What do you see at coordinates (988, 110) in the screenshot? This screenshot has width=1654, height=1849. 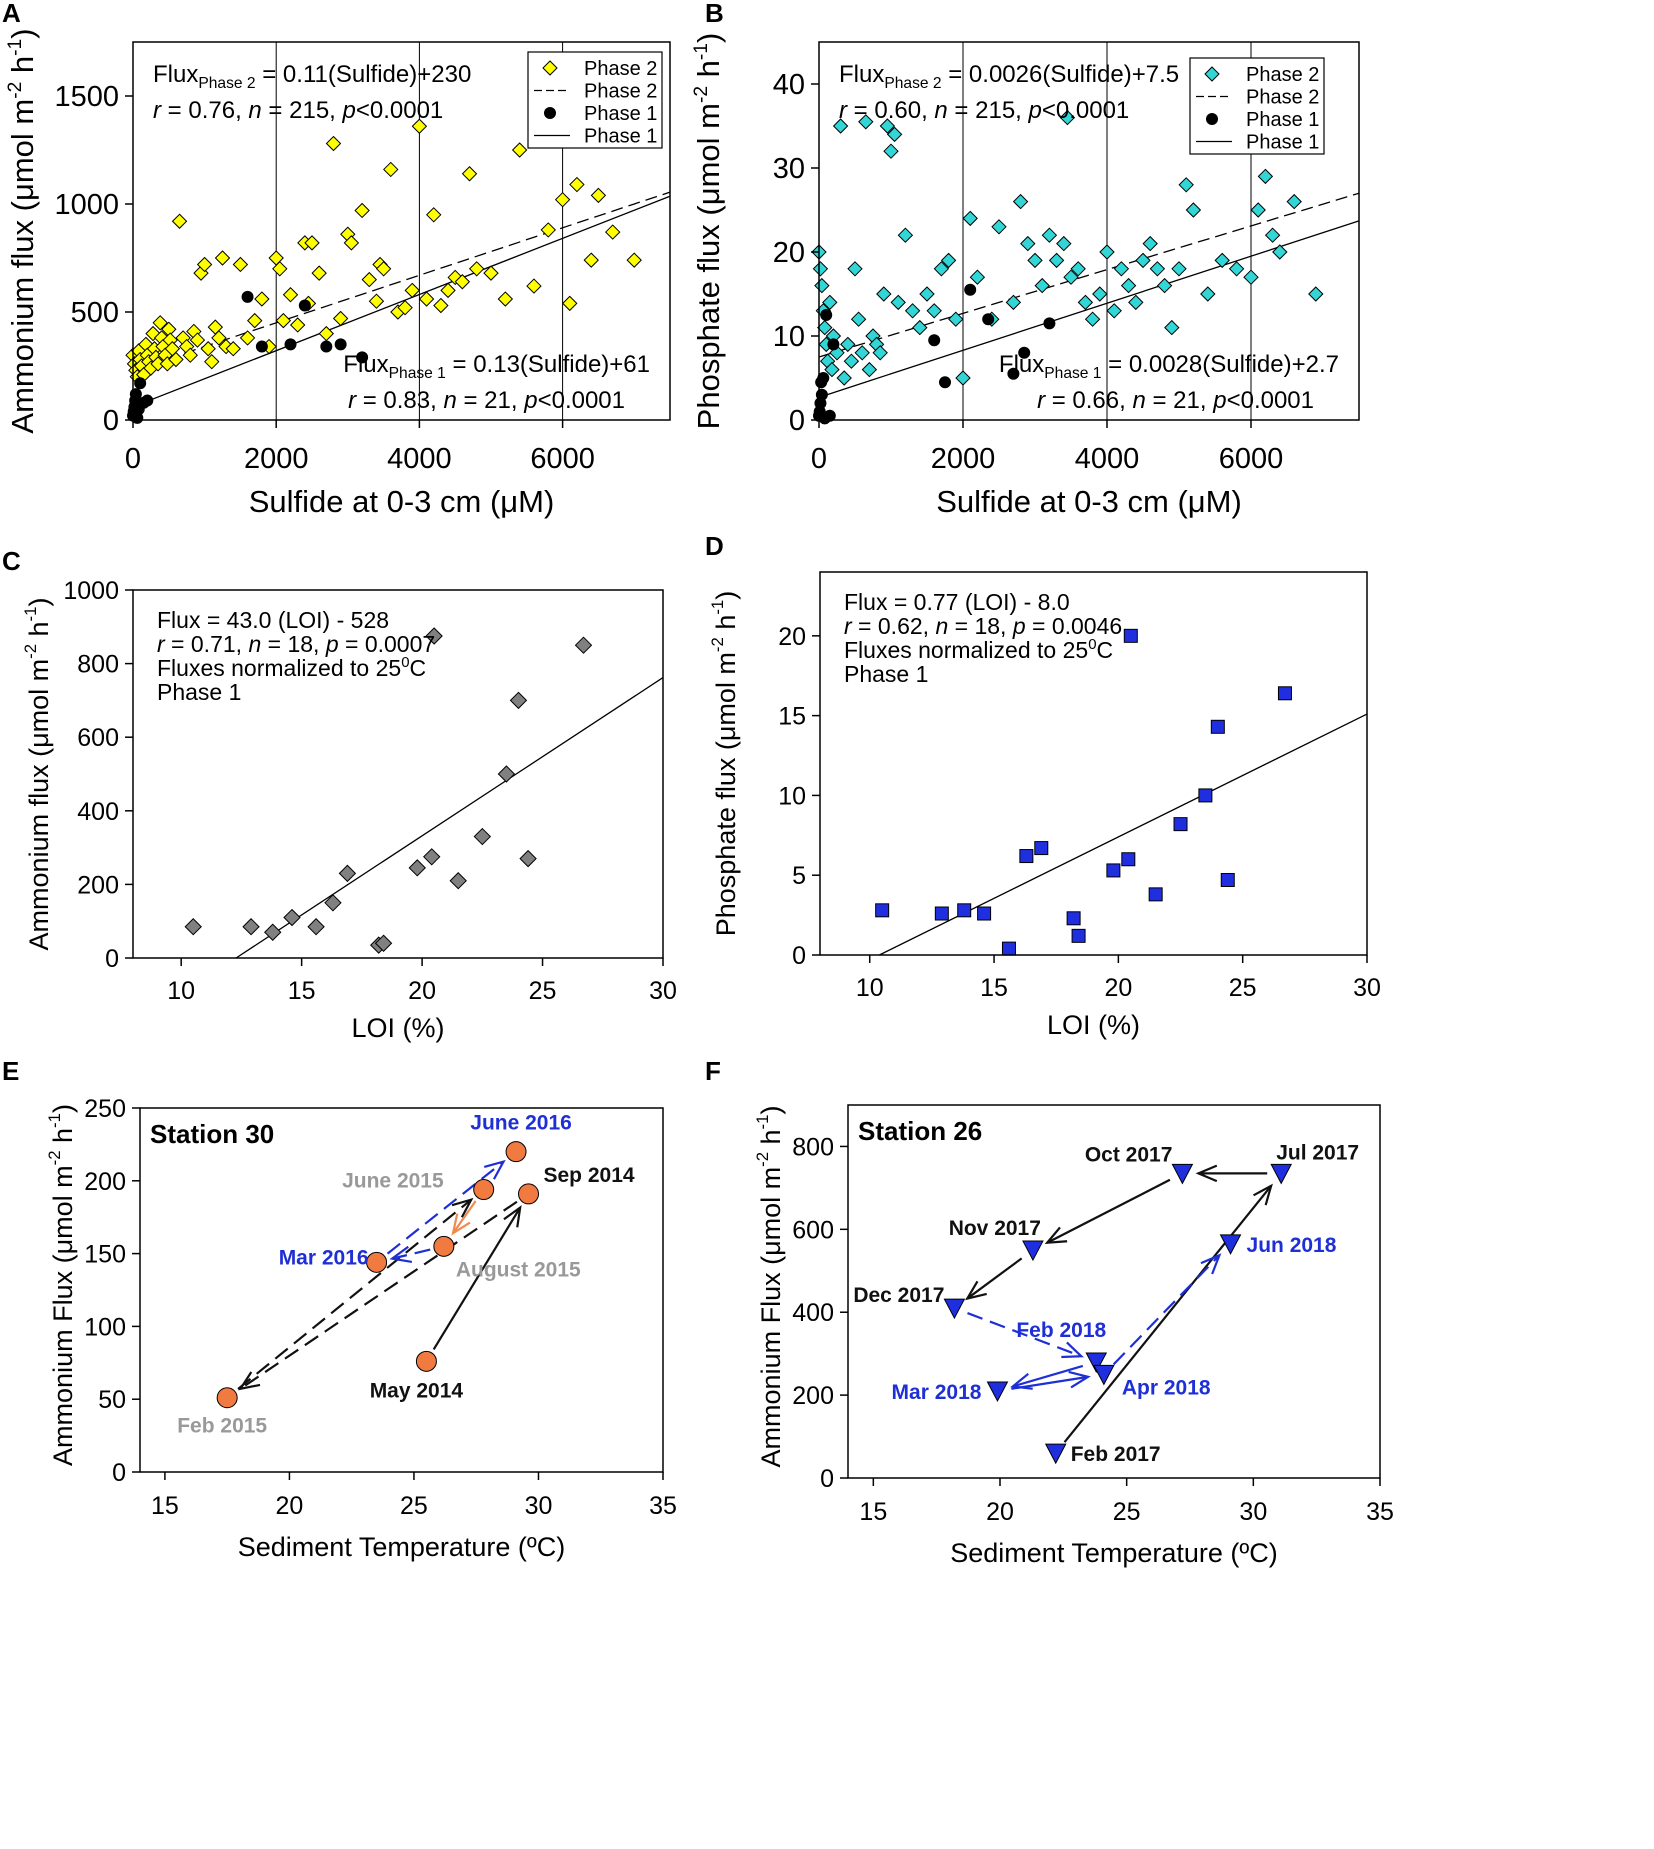 I see `tspan: = 215,` at bounding box center [988, 110].